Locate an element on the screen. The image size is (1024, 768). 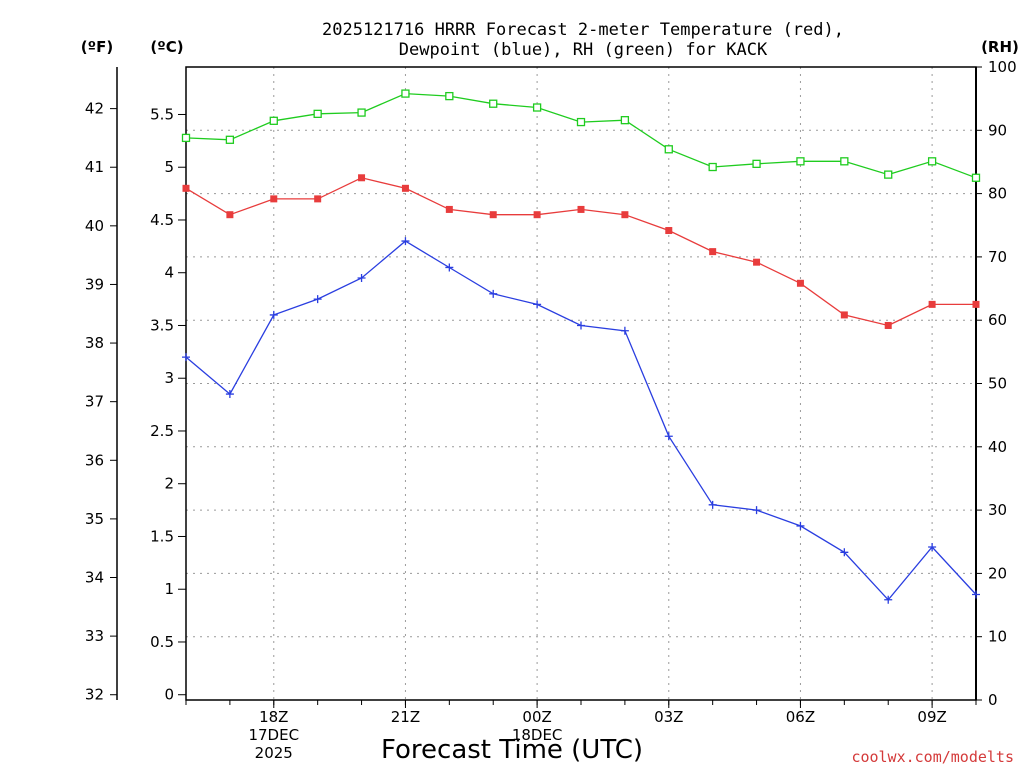
x-tick-label: 06Z is located at coordinates (800, 717).